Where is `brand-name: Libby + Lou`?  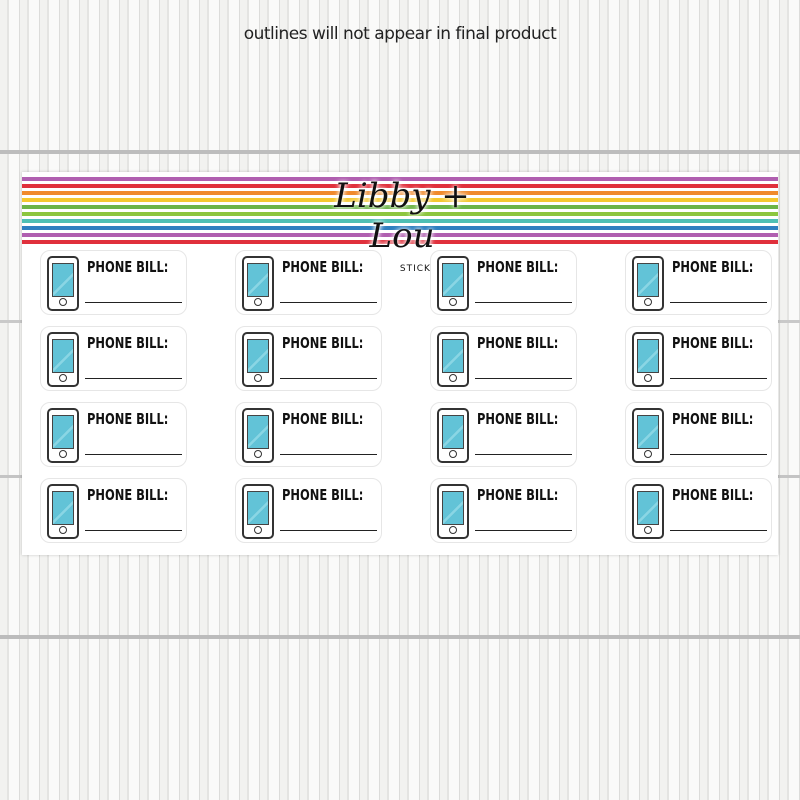 brand-name: Libby + Lou is located at coordinates (402, 216).